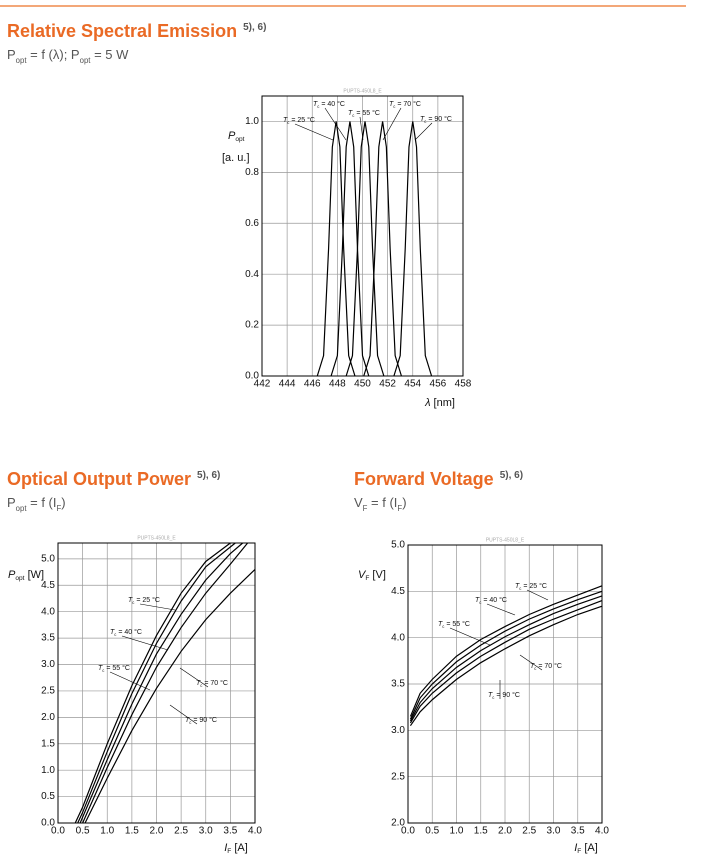 This screenshot has height=868, width=719. I want to click on y-tick-label: 0.2, so click(252, 325).